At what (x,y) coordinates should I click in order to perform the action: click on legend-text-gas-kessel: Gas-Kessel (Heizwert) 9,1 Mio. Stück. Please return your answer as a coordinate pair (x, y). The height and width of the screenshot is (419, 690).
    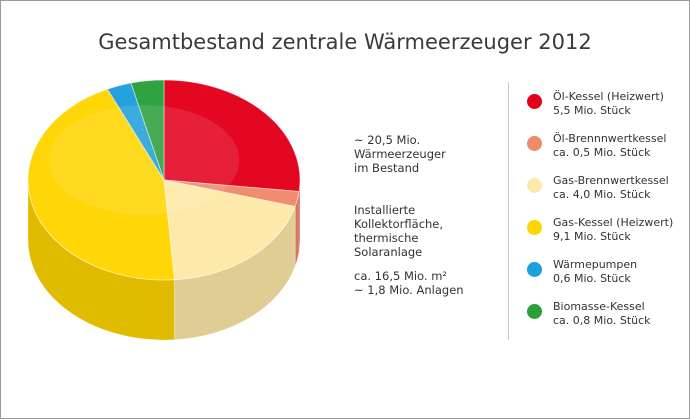
    Looking at the image, I should click on (613, 230).